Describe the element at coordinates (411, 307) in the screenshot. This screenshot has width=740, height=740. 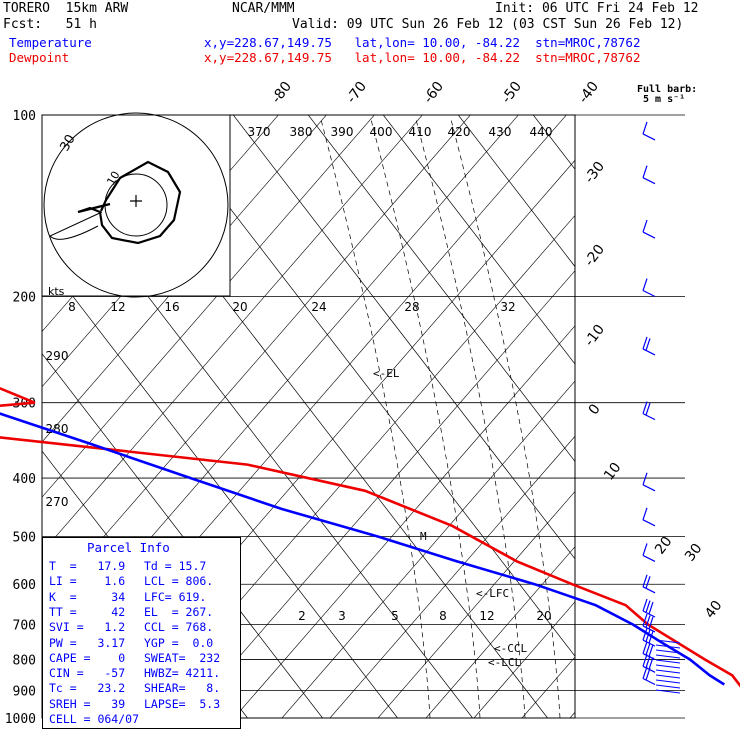
I see `mixing-ratio-label: 28` at that location.